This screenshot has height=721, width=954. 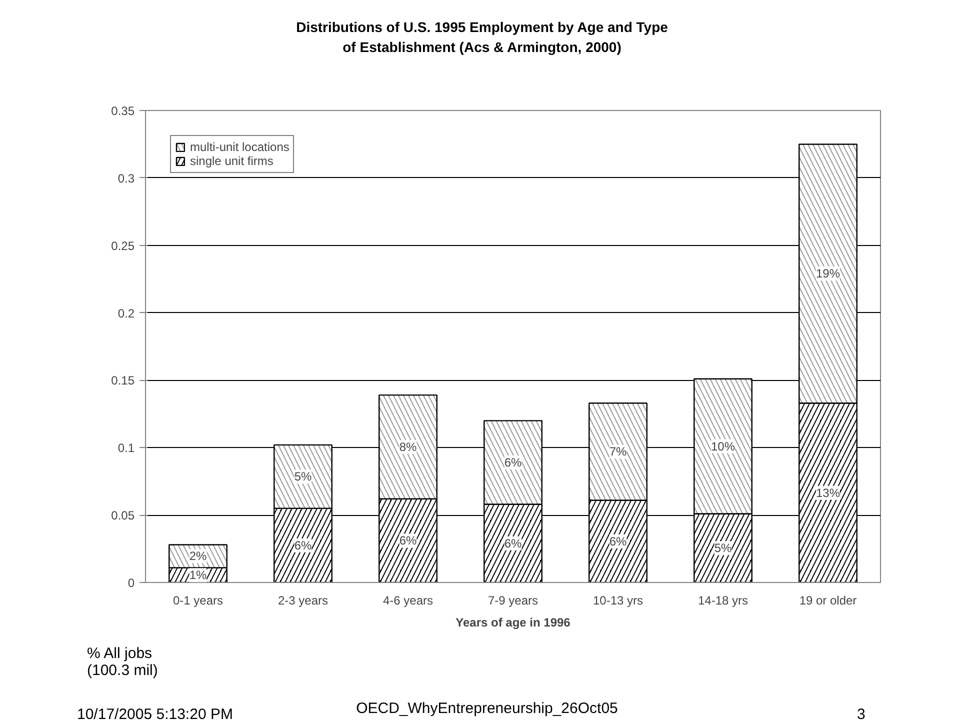 I want to click on y-tick-label: 0, so click(x=131, y=583).